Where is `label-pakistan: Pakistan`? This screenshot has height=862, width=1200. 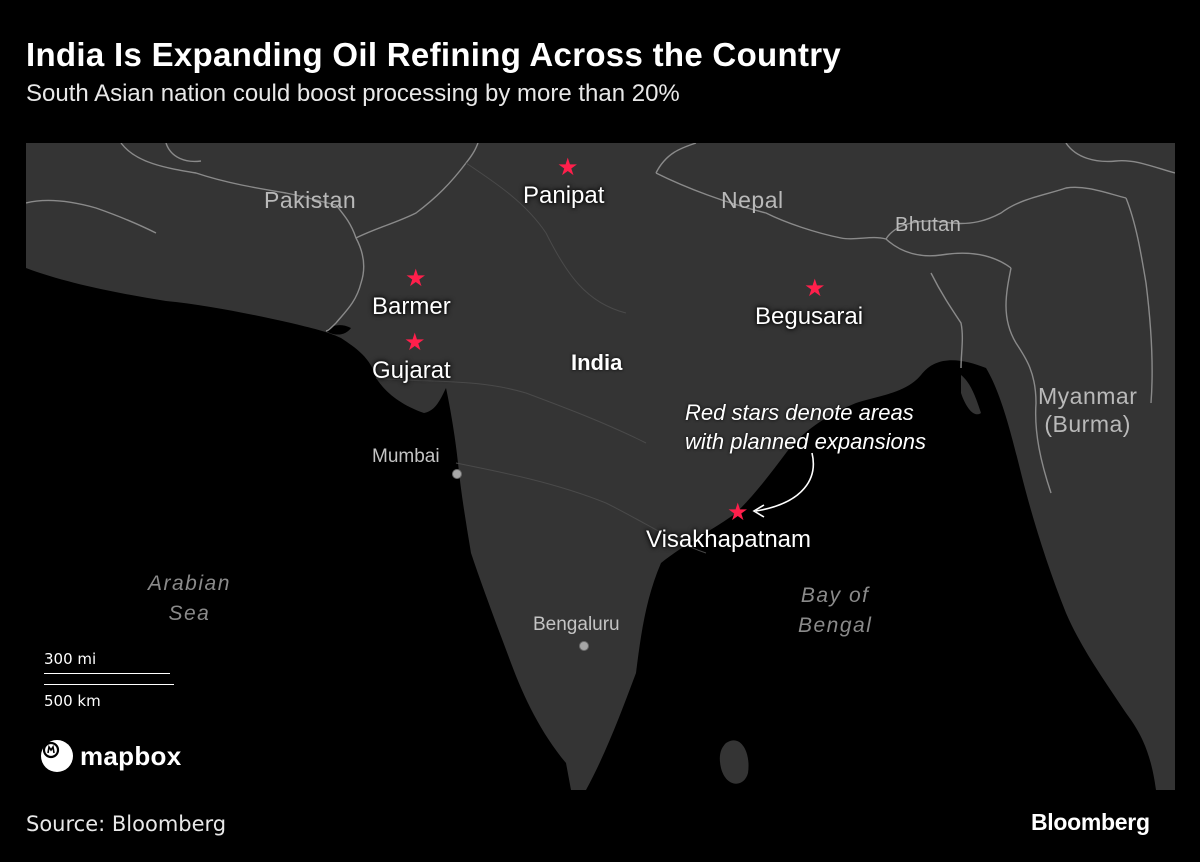
label-pakistan: Pakistan is located at coordinates (310, 200).